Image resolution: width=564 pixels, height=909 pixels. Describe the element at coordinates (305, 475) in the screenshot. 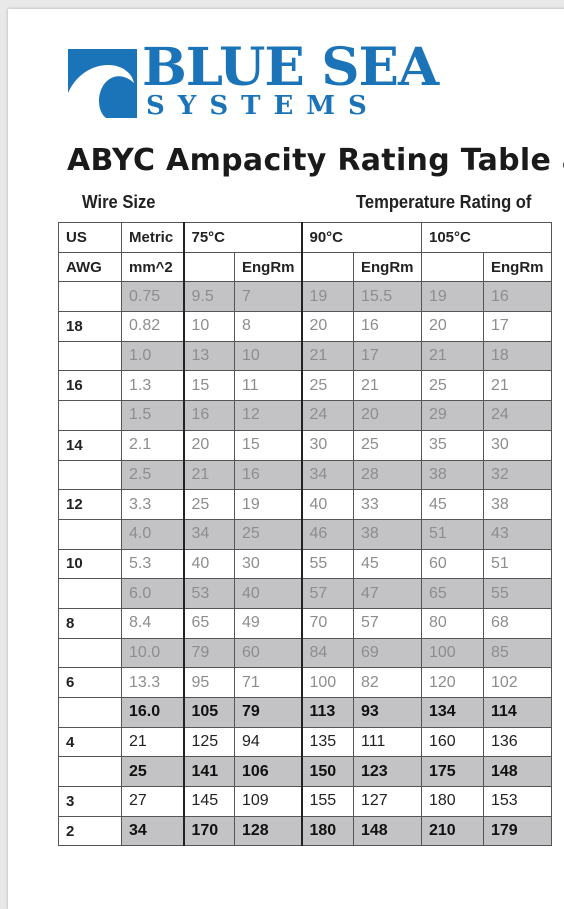

I see `table-row: 2.5 21 16 34 28 38 32` at that location.